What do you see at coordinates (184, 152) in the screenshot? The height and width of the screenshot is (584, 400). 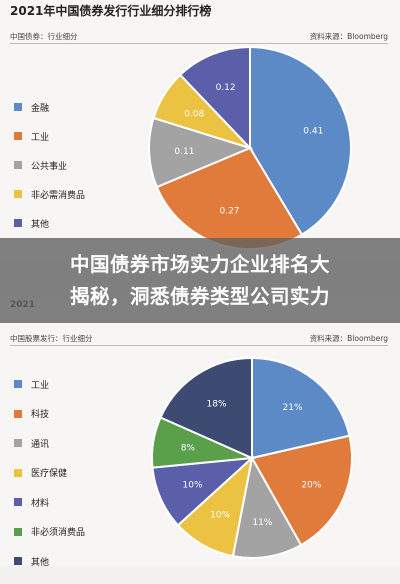 I see `slice-label: 0.11` at bounding box center [184, 152].